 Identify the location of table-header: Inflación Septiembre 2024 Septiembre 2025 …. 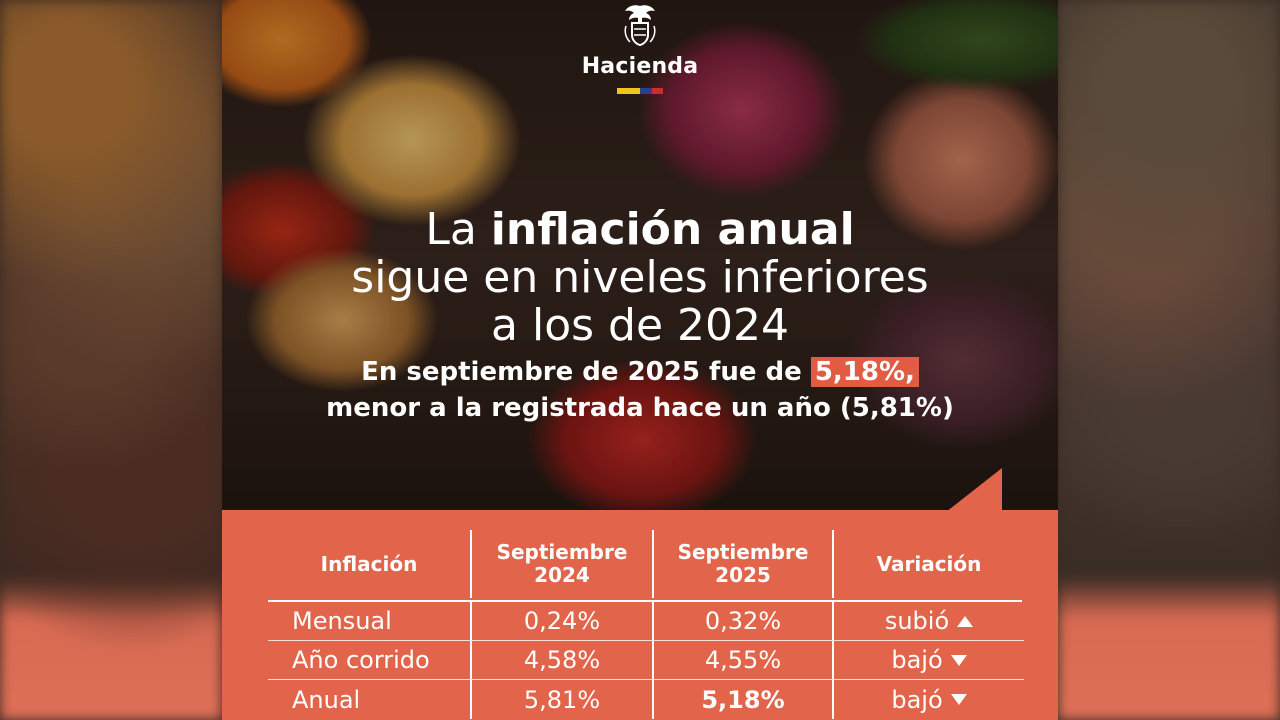
(646, 564).